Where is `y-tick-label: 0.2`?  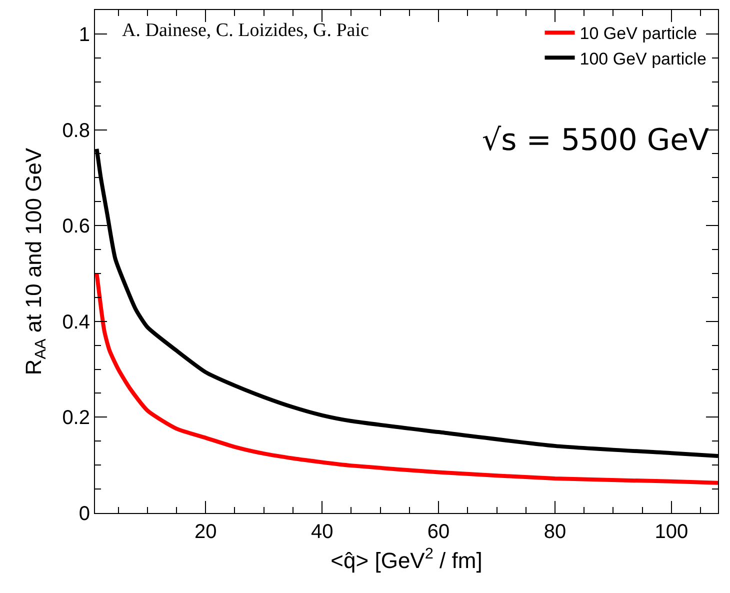 y-tick-label: 0.2 is located at coordinates (76, 418).